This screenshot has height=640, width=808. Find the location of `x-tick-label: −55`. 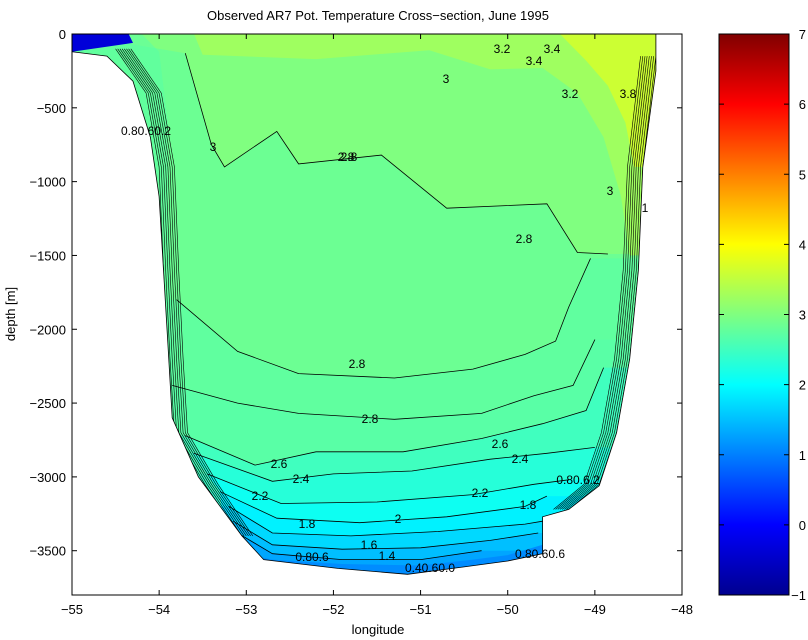

x-tick-label: −55 is located at coordinates (72, 609).